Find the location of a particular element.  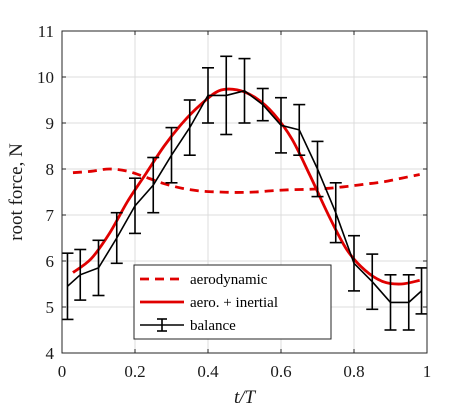

legend-item: aerodynamic is located at coordinates (204, 280).